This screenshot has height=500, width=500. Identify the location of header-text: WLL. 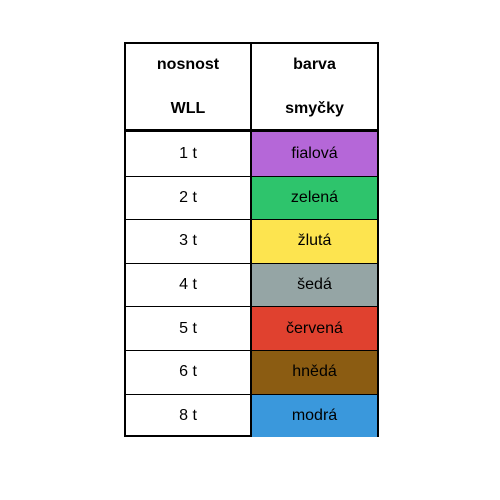
(188, 108).